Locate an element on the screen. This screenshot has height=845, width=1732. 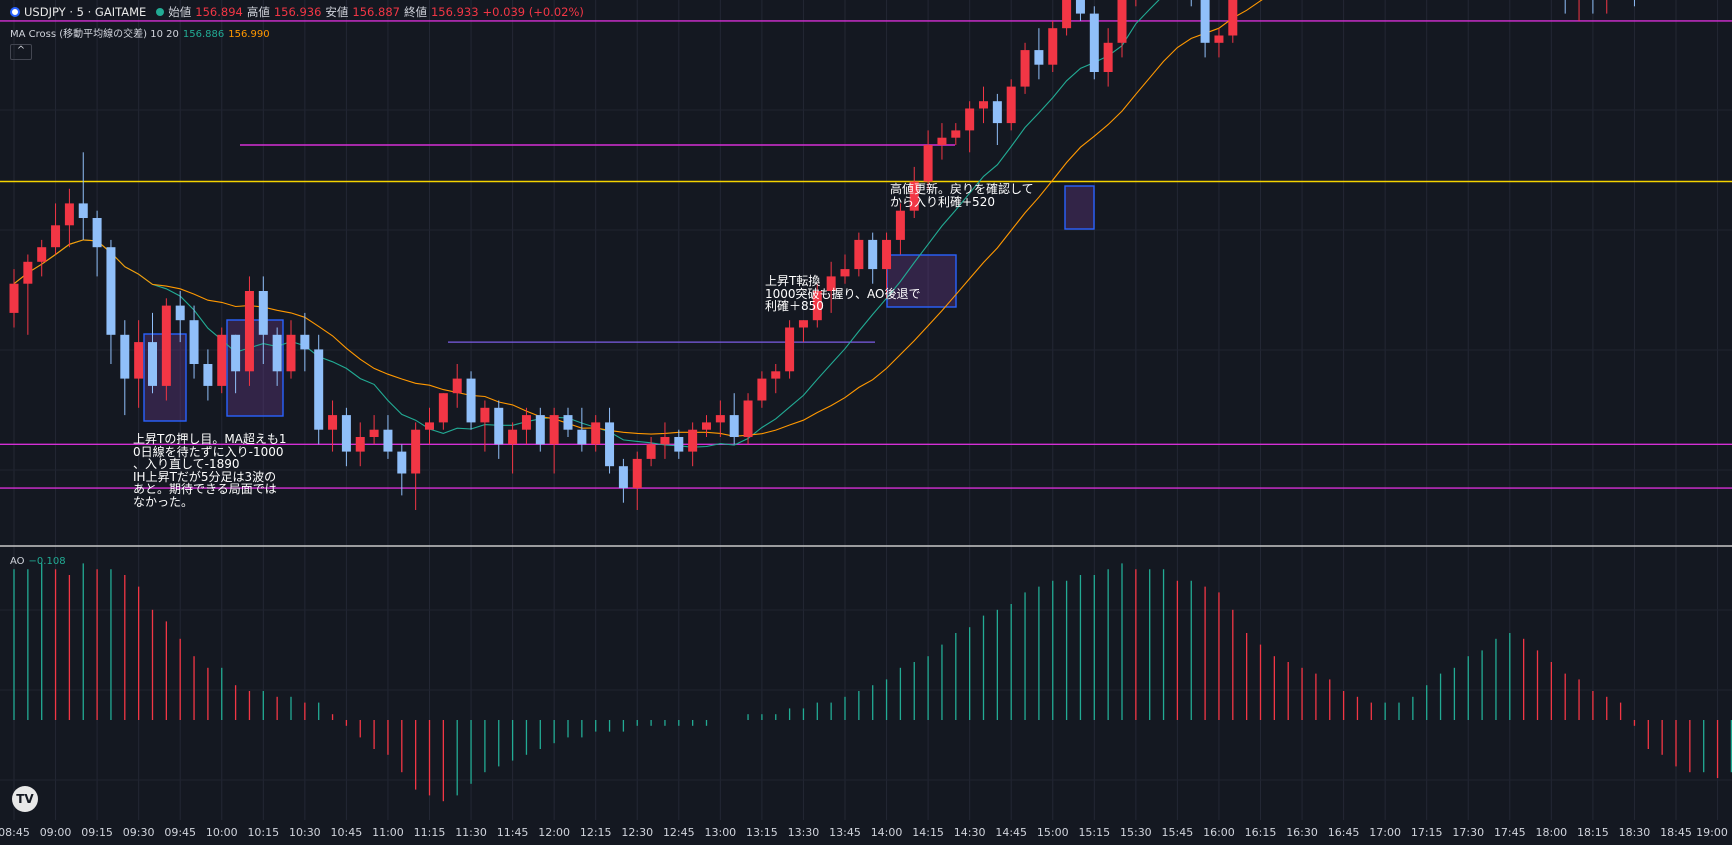
time-tick-label: 10:30 is located at coordinates (305, 832).